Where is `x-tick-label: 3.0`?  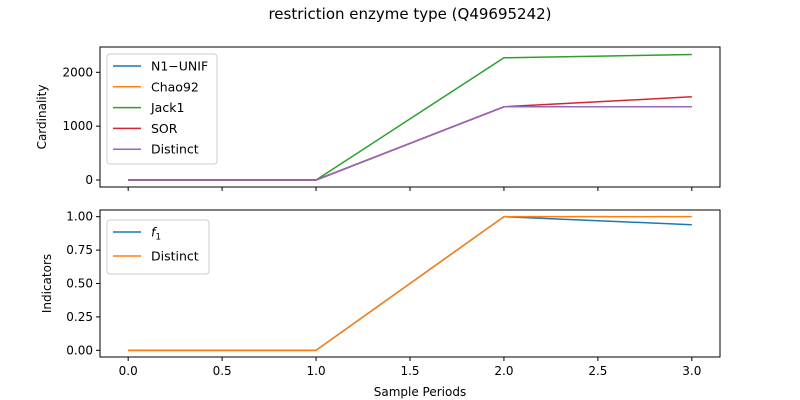 x-tick-label: 3.0 is located at coordinates (691, 371).